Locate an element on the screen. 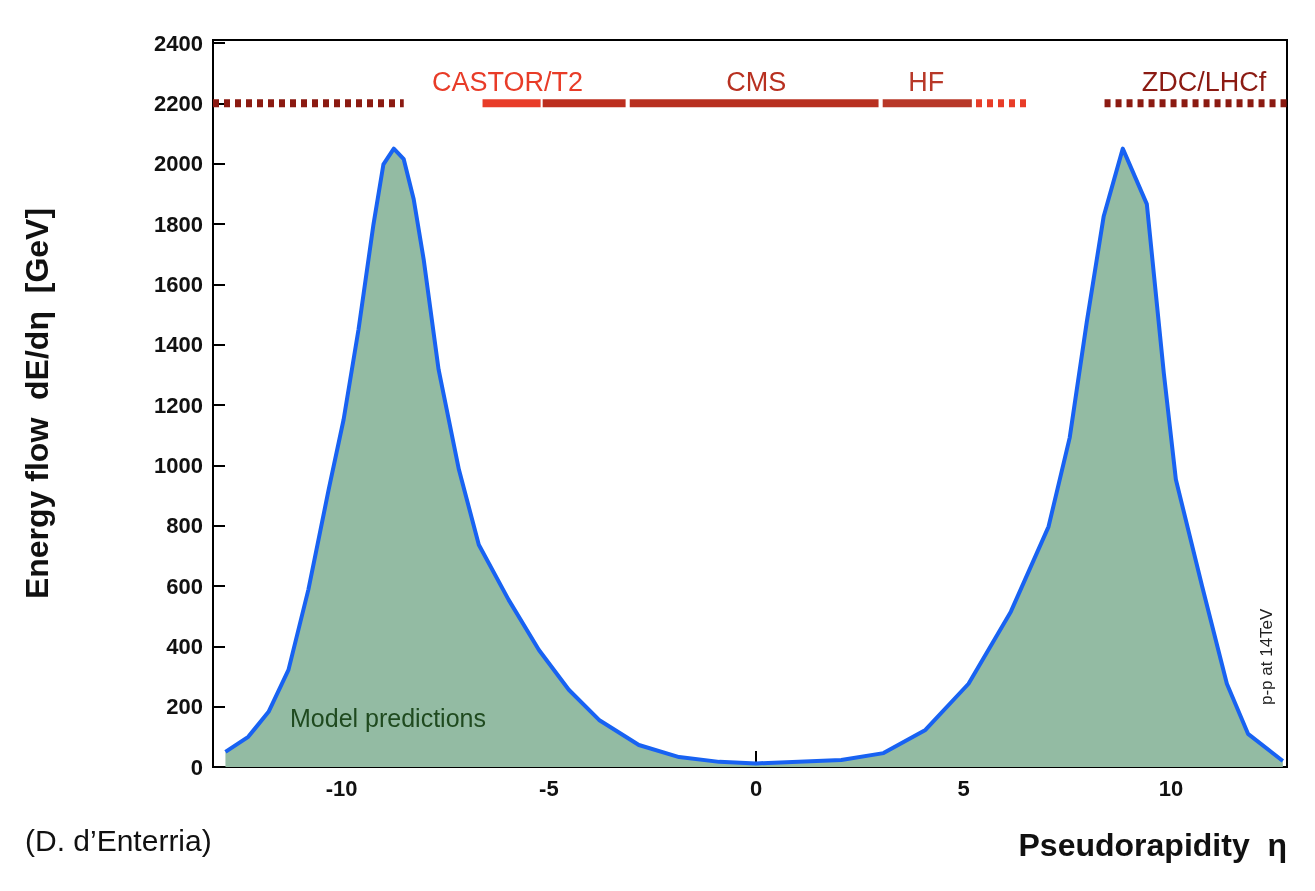  y-tick-label: 800 is located at coordinates (184, 526).